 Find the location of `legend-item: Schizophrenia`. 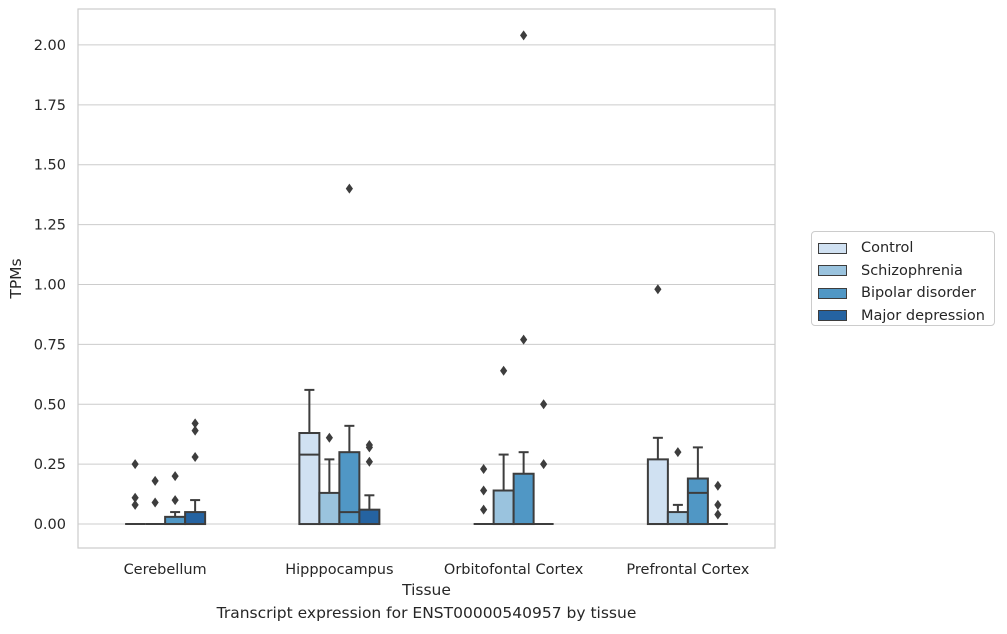

legend-item: Schizophrenia is located at coordinates (906, 271).